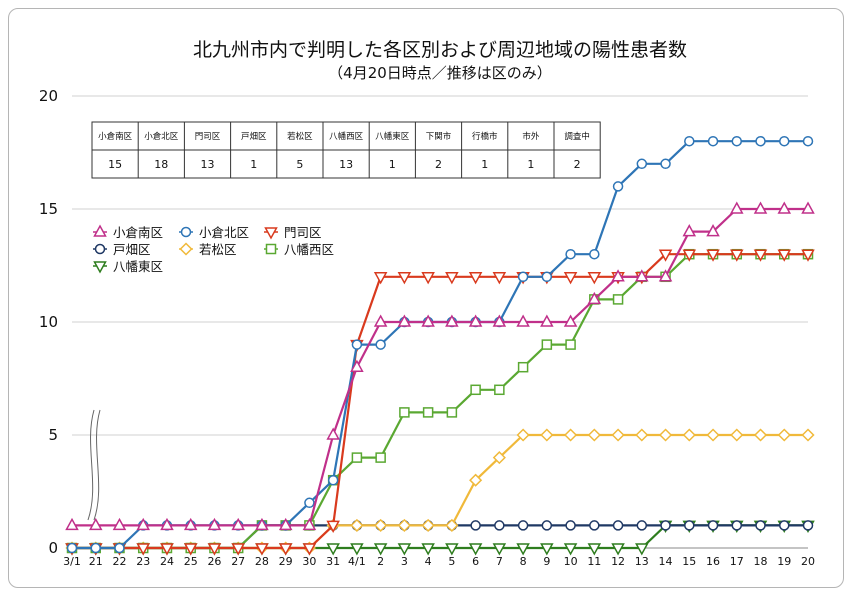 The image size is (855, 600). What do you see at coordinates (577, 164) in the screenshot?
I see `table-value-cell: 2` at bounding box center [577, 164].